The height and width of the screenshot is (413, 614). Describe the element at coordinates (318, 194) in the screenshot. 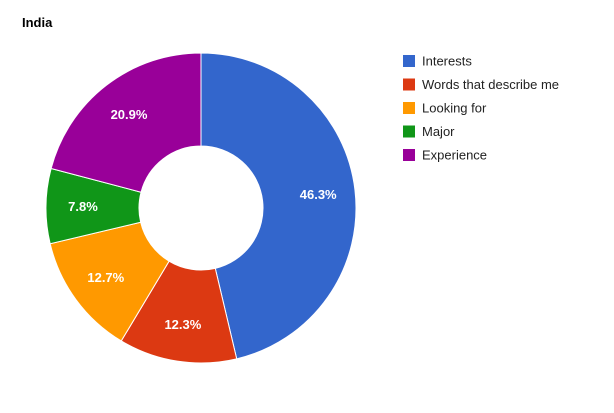

I see `slice-label-interests: 46.3%` at that location.